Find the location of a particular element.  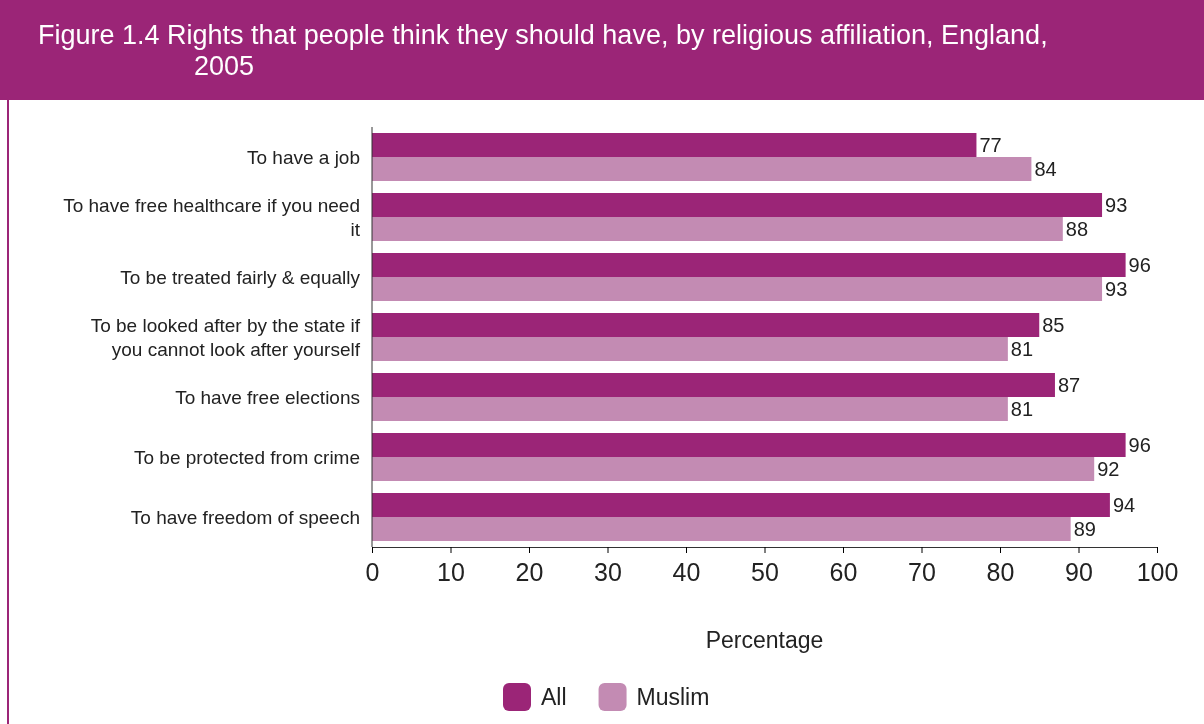

data-label: 85 is located at coordinates (1053, 325).